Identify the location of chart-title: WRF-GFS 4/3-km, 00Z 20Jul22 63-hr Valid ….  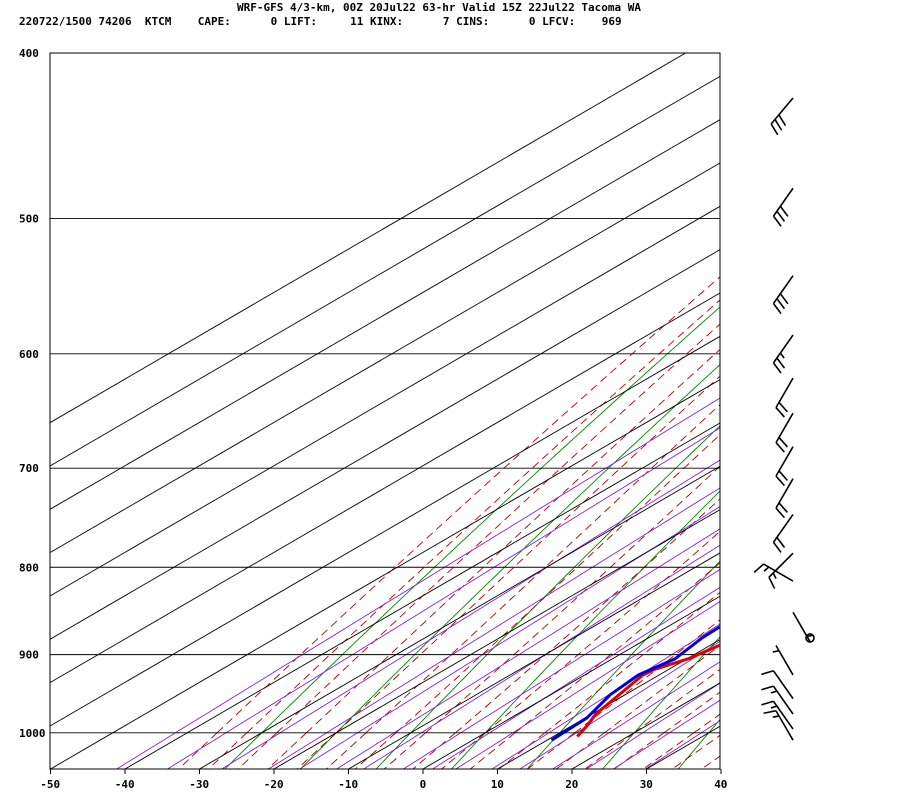
(439, 7).